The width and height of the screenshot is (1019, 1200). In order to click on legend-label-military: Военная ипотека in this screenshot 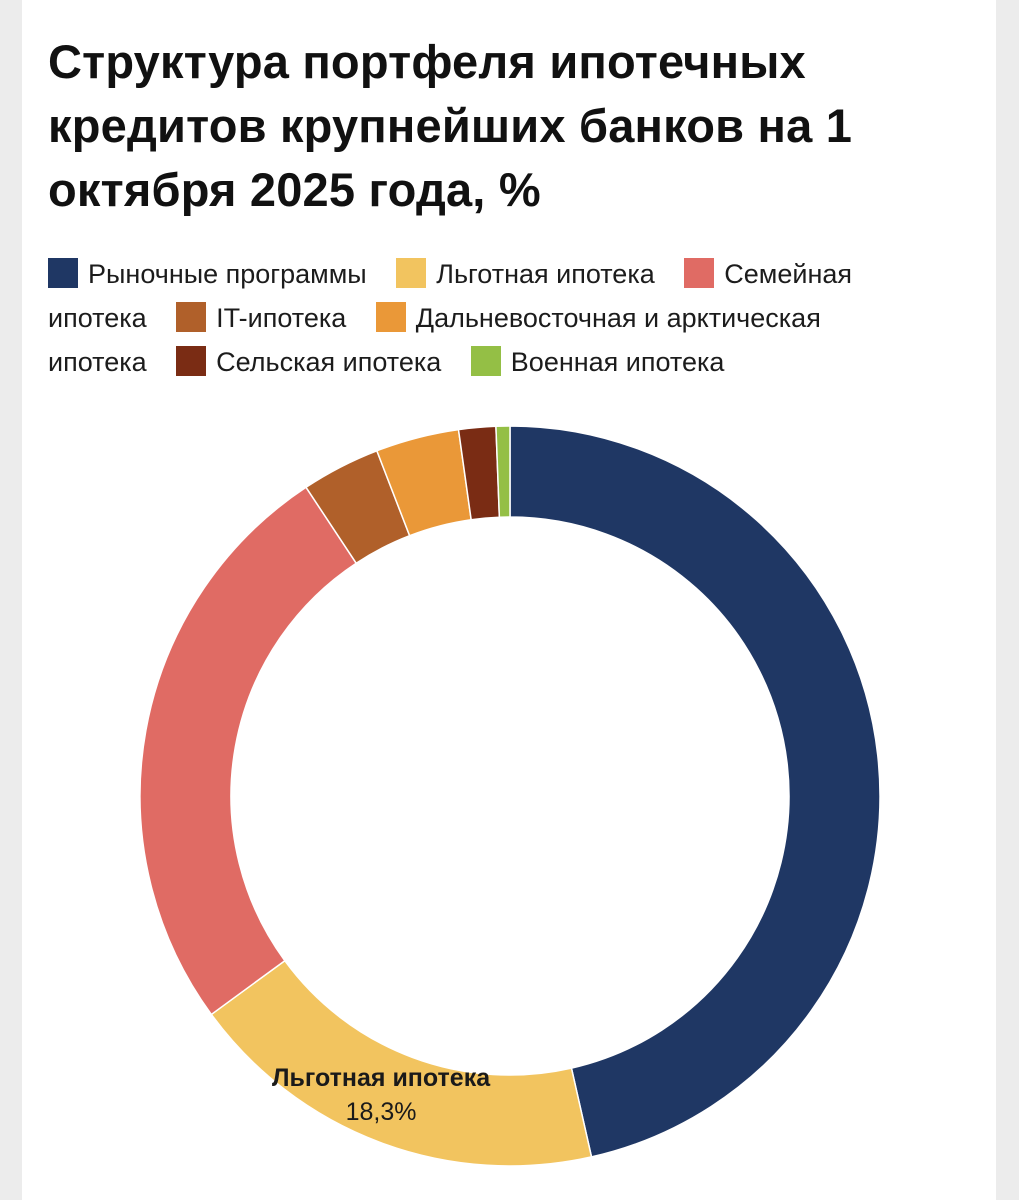, I will do `click(617, 362)`.